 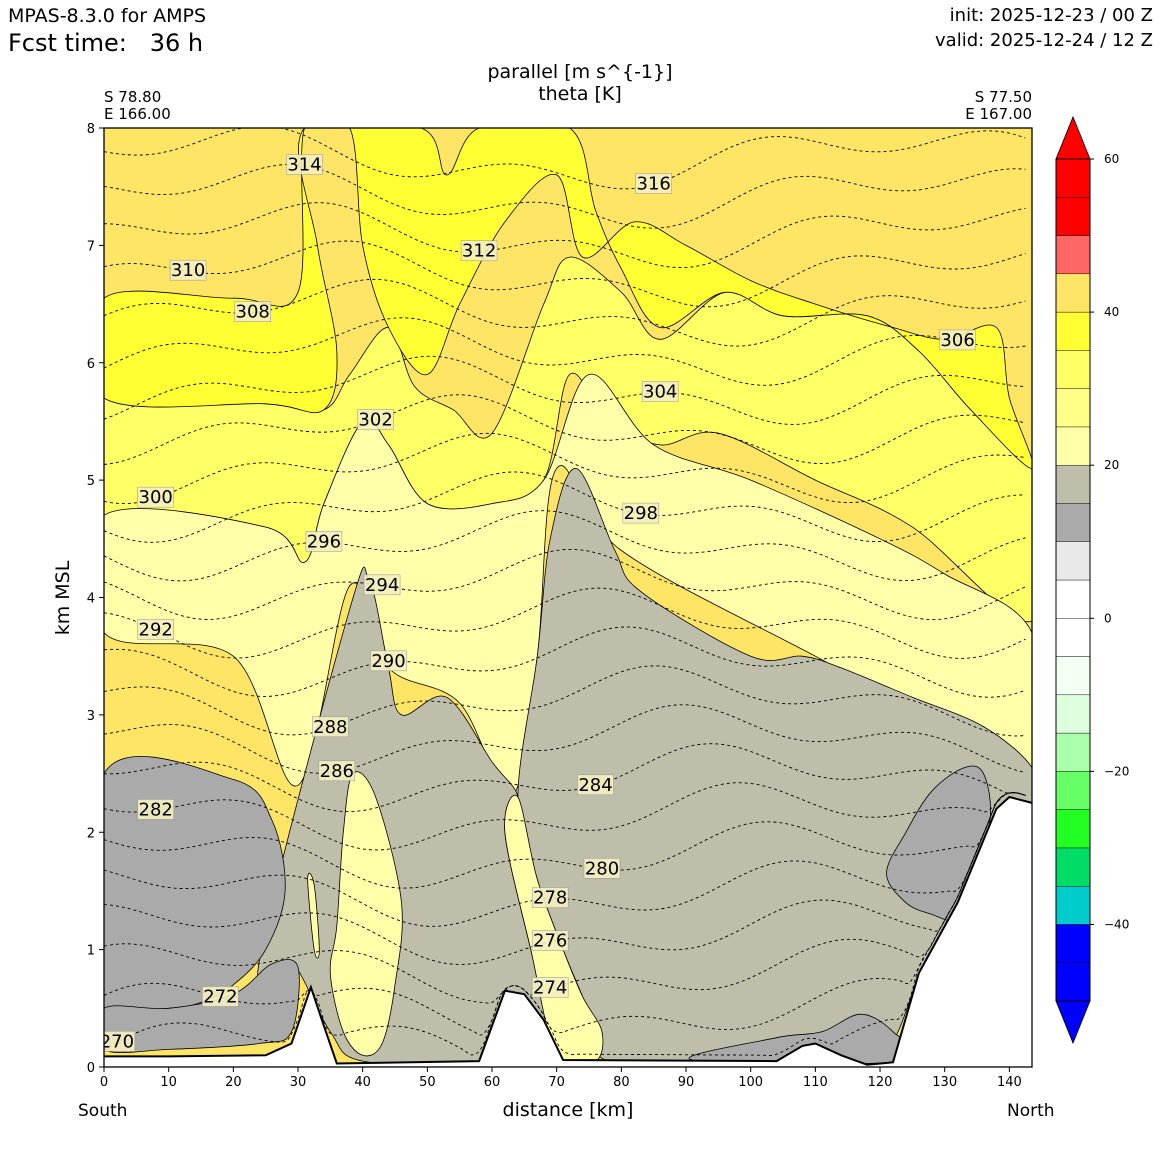 I want to click on theta-label-text: 314, so click(x=304, y=165).